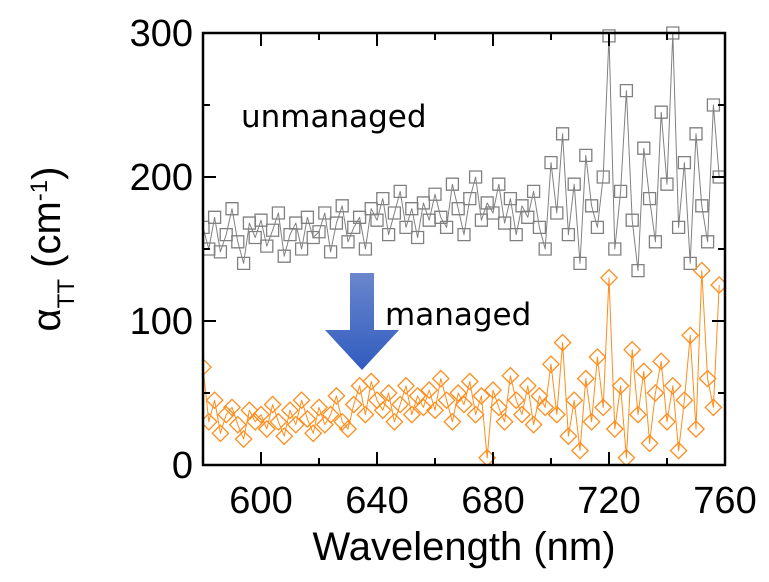  Describe the element at coordinates (609, 501) in the screenshot. I see `x-tick-label: 720` at that location.